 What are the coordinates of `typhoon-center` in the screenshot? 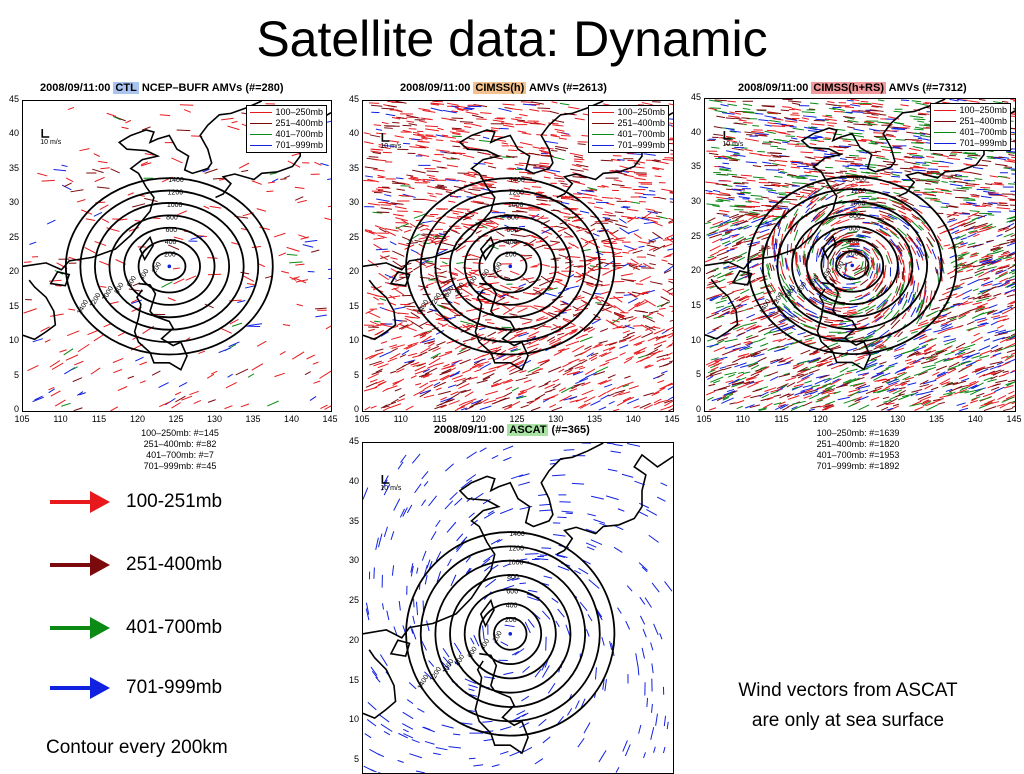 It's located at (510, 634).